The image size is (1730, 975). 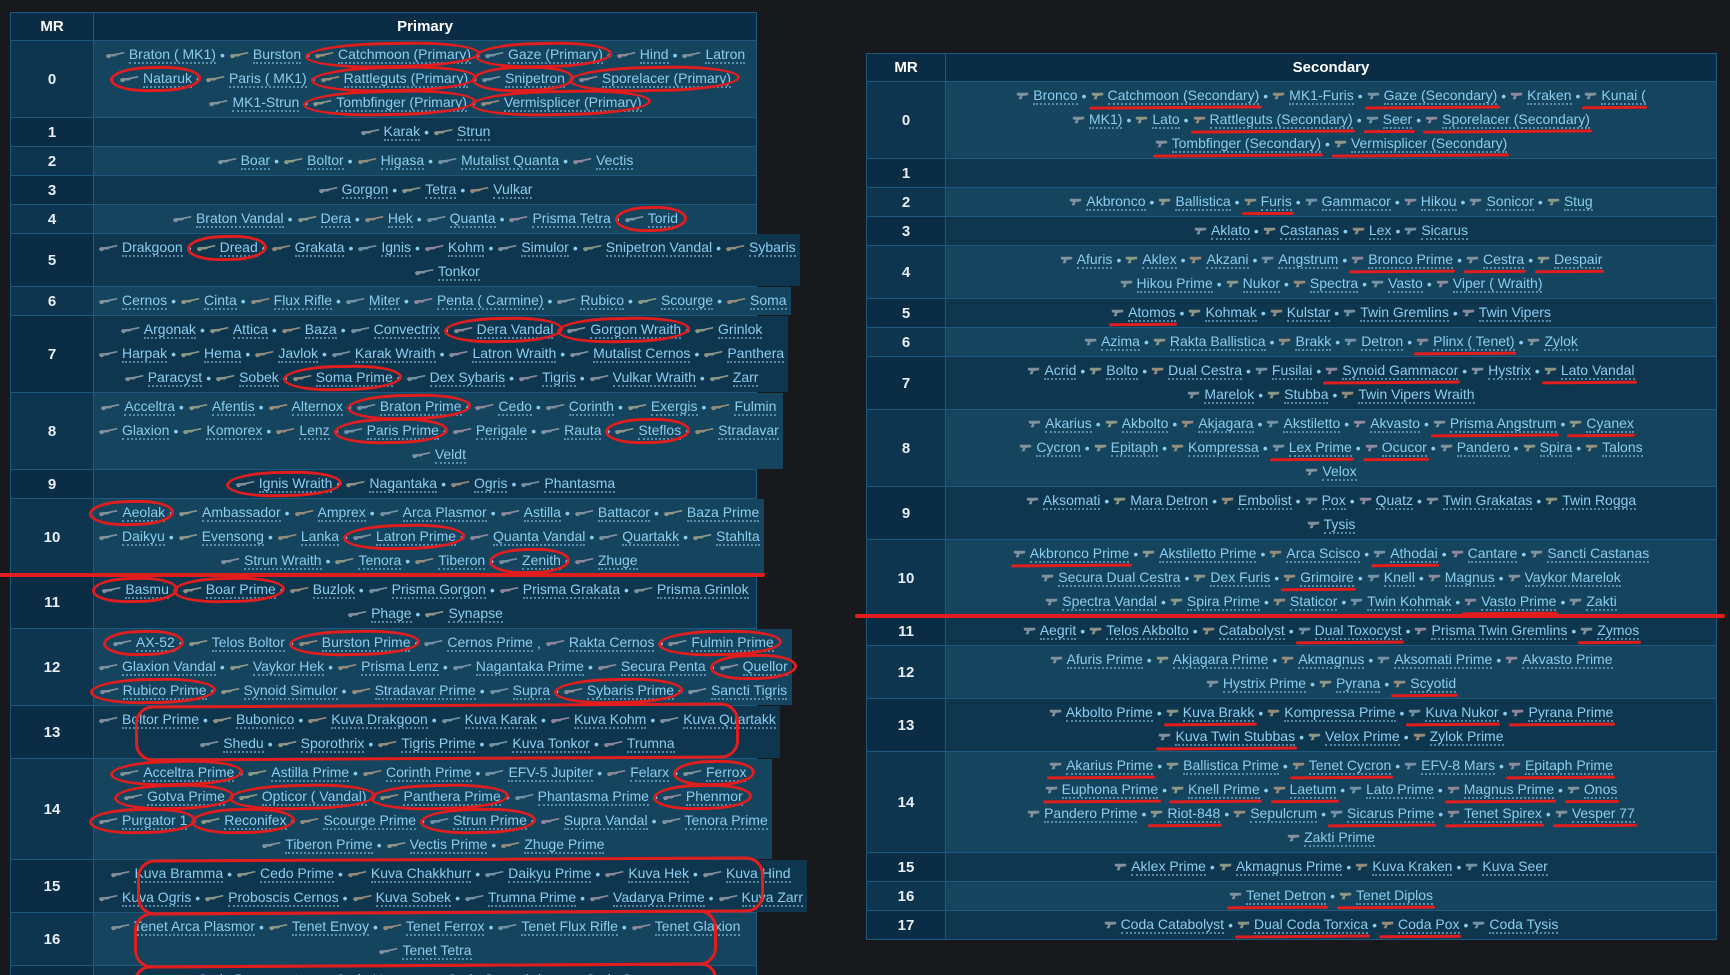 What do you see at coordinates (720, 643) in the screenshot?
I see `weapon-link: Fulmin Prime` at bounding box center [720, 643].